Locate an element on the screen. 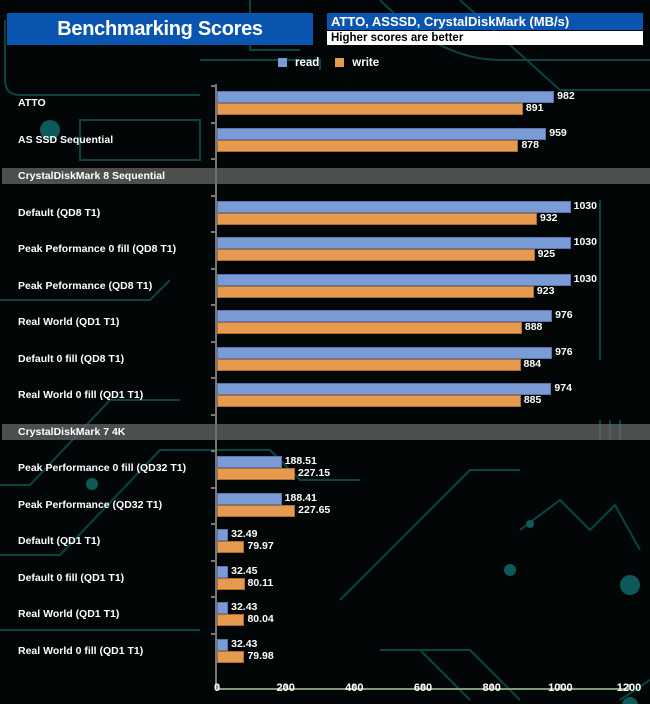 This screenshot has height=704, width=650. data-label-write: 227.65 is located at coordinates (314, 509).